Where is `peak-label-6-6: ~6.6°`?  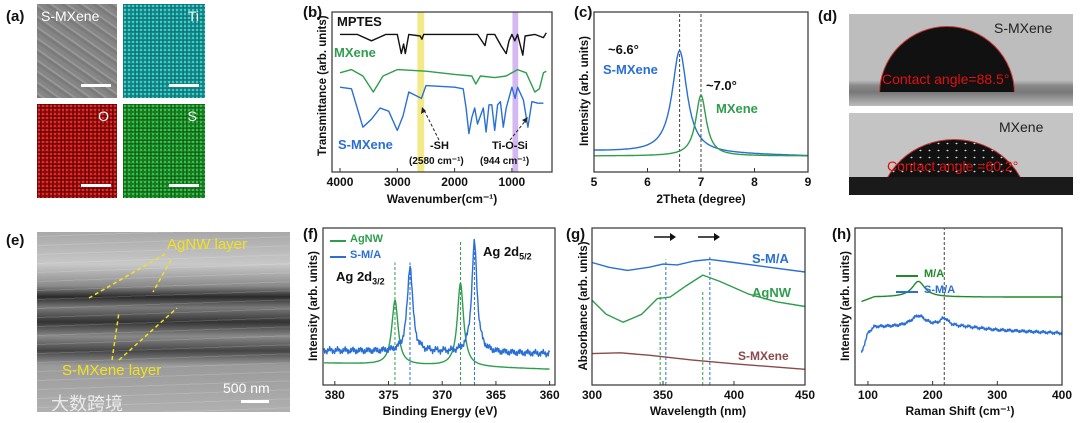
peak-label-6-6: ~6.6° is located at coordinates (623, 49).